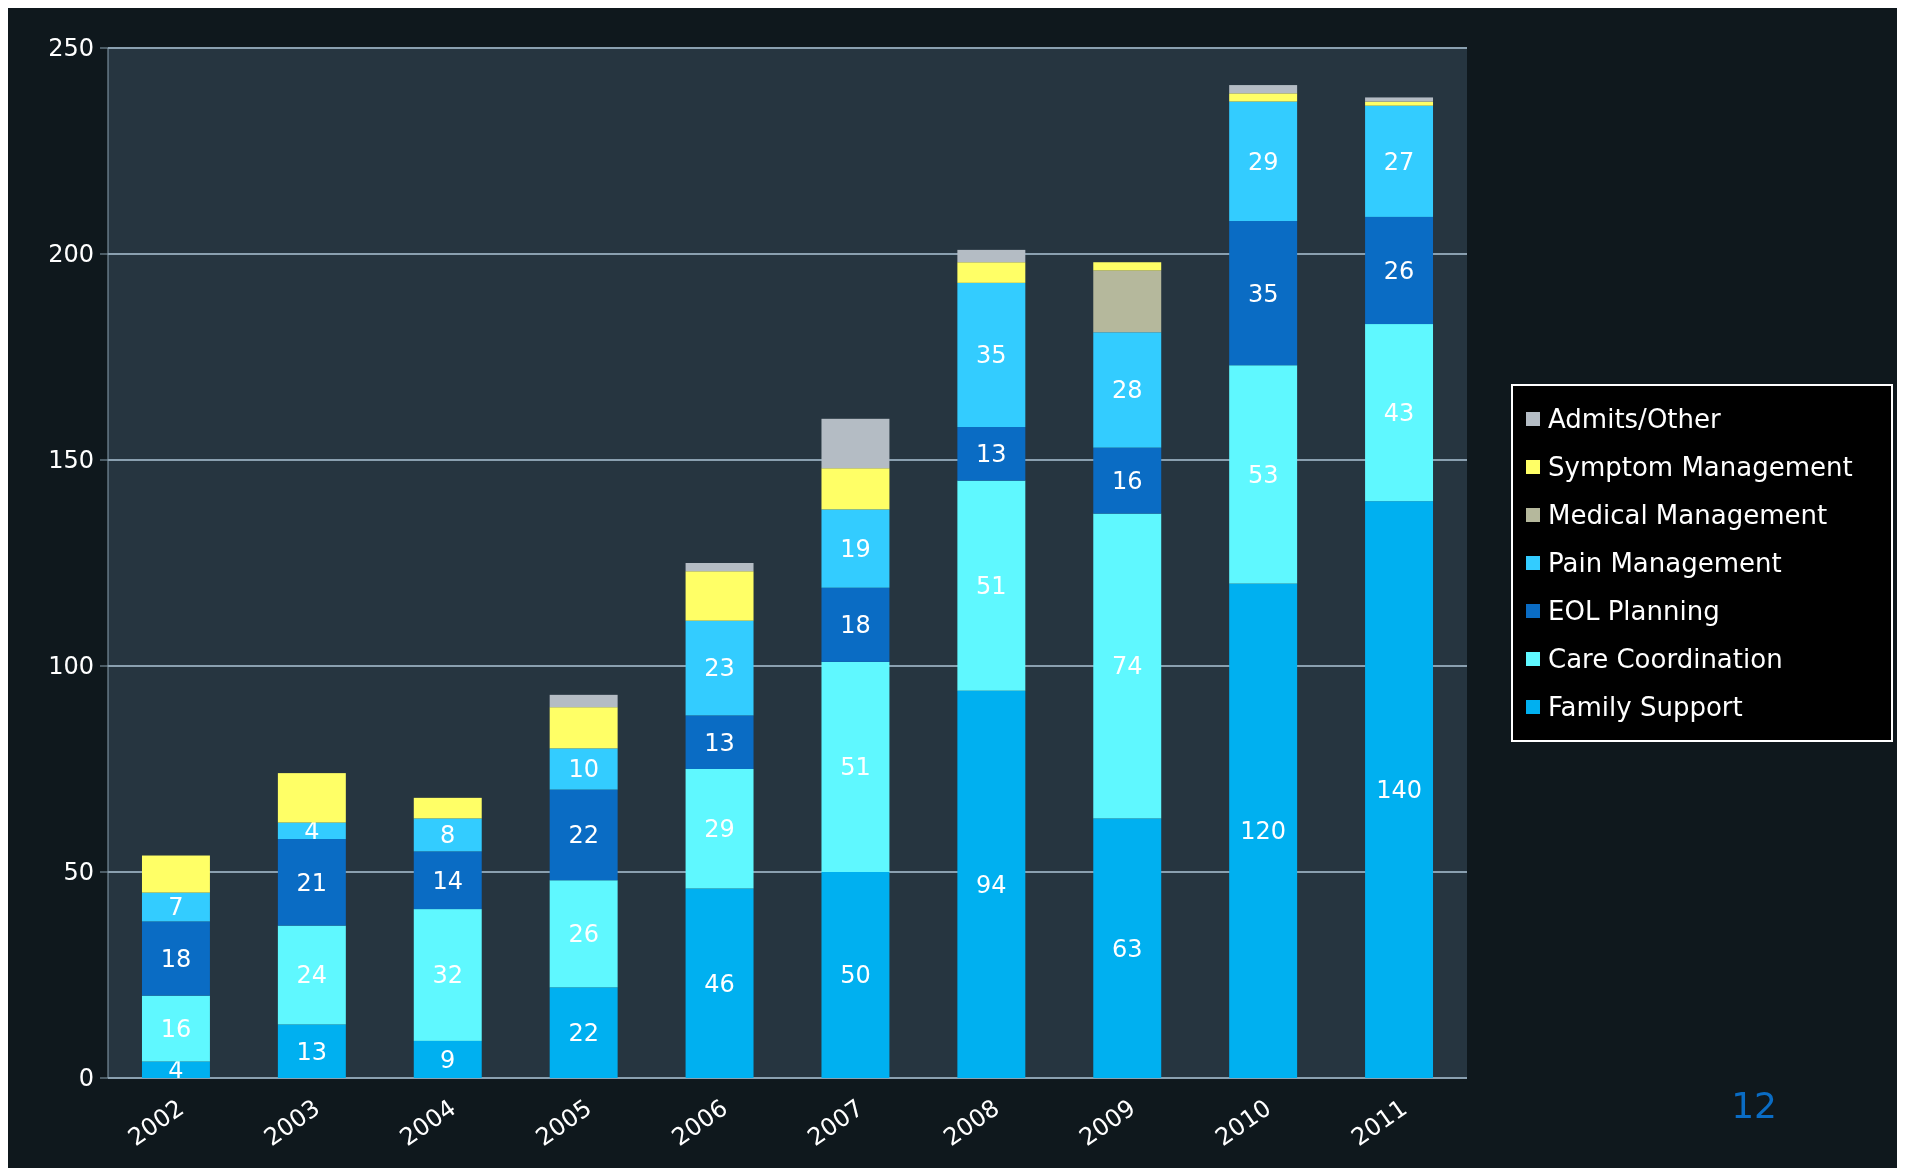 Image resolution: width=1905 pixels, height=1176 pixels. I want to click on y-tick-label: 150, so click(71, 460).